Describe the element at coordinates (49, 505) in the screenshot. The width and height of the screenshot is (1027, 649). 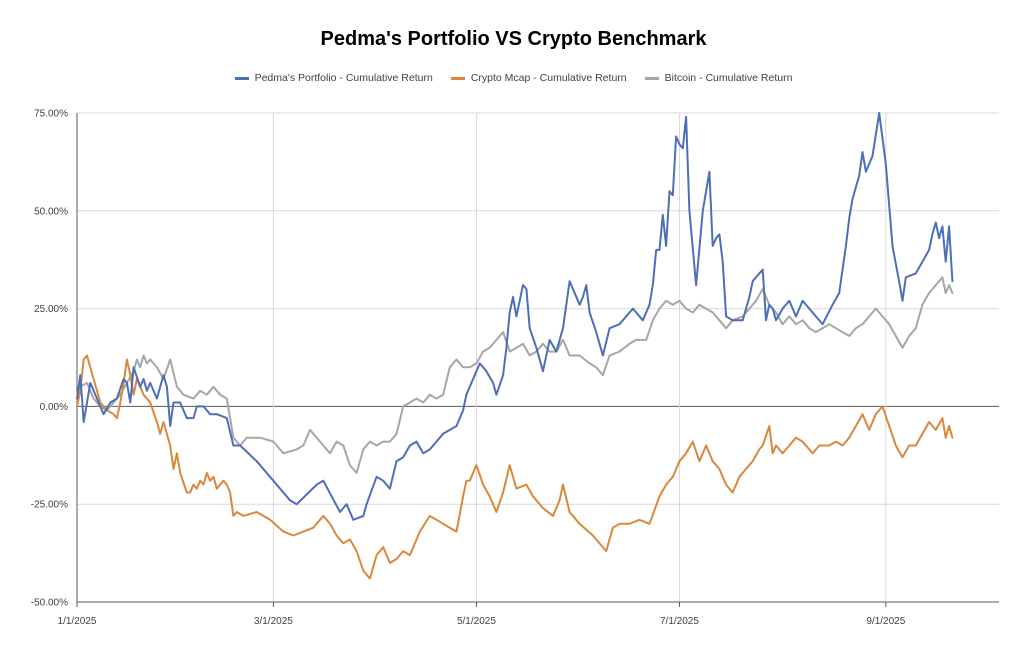
I see `y-tick-label: -25.00%` at that location.